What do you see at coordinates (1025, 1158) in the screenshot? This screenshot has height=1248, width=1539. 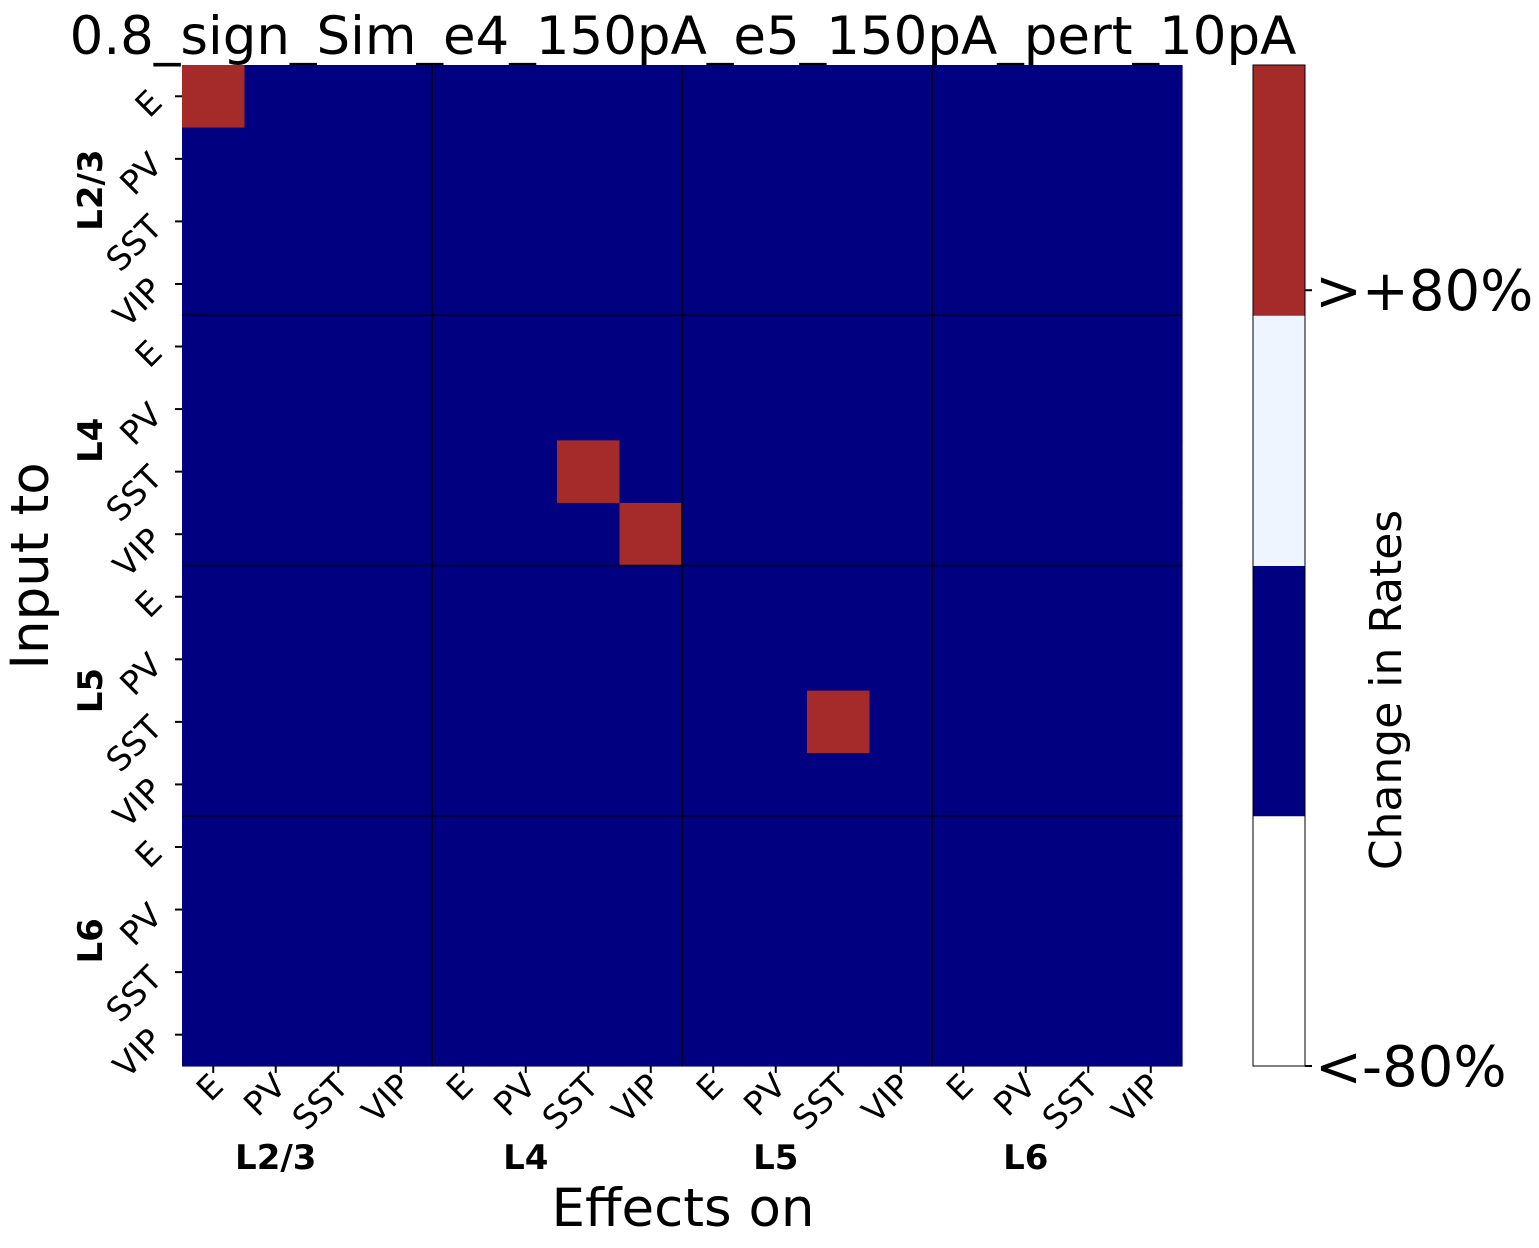 I see `x-layer-label-l6: L6` at bounding box center [1025, 1158].